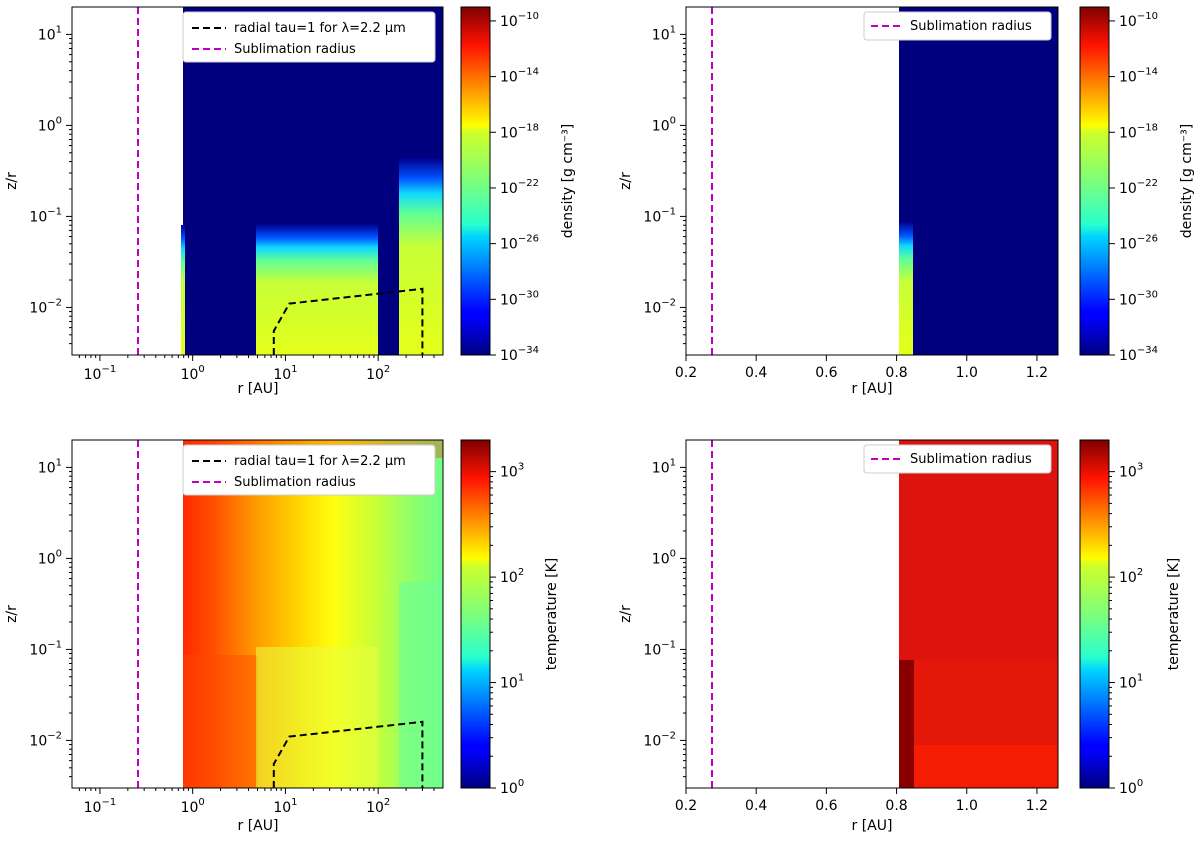  What do you see at coordinates (317, 717) in the screenshot?
I see `temperature-middle-disk` at bounding box center [317, 717].